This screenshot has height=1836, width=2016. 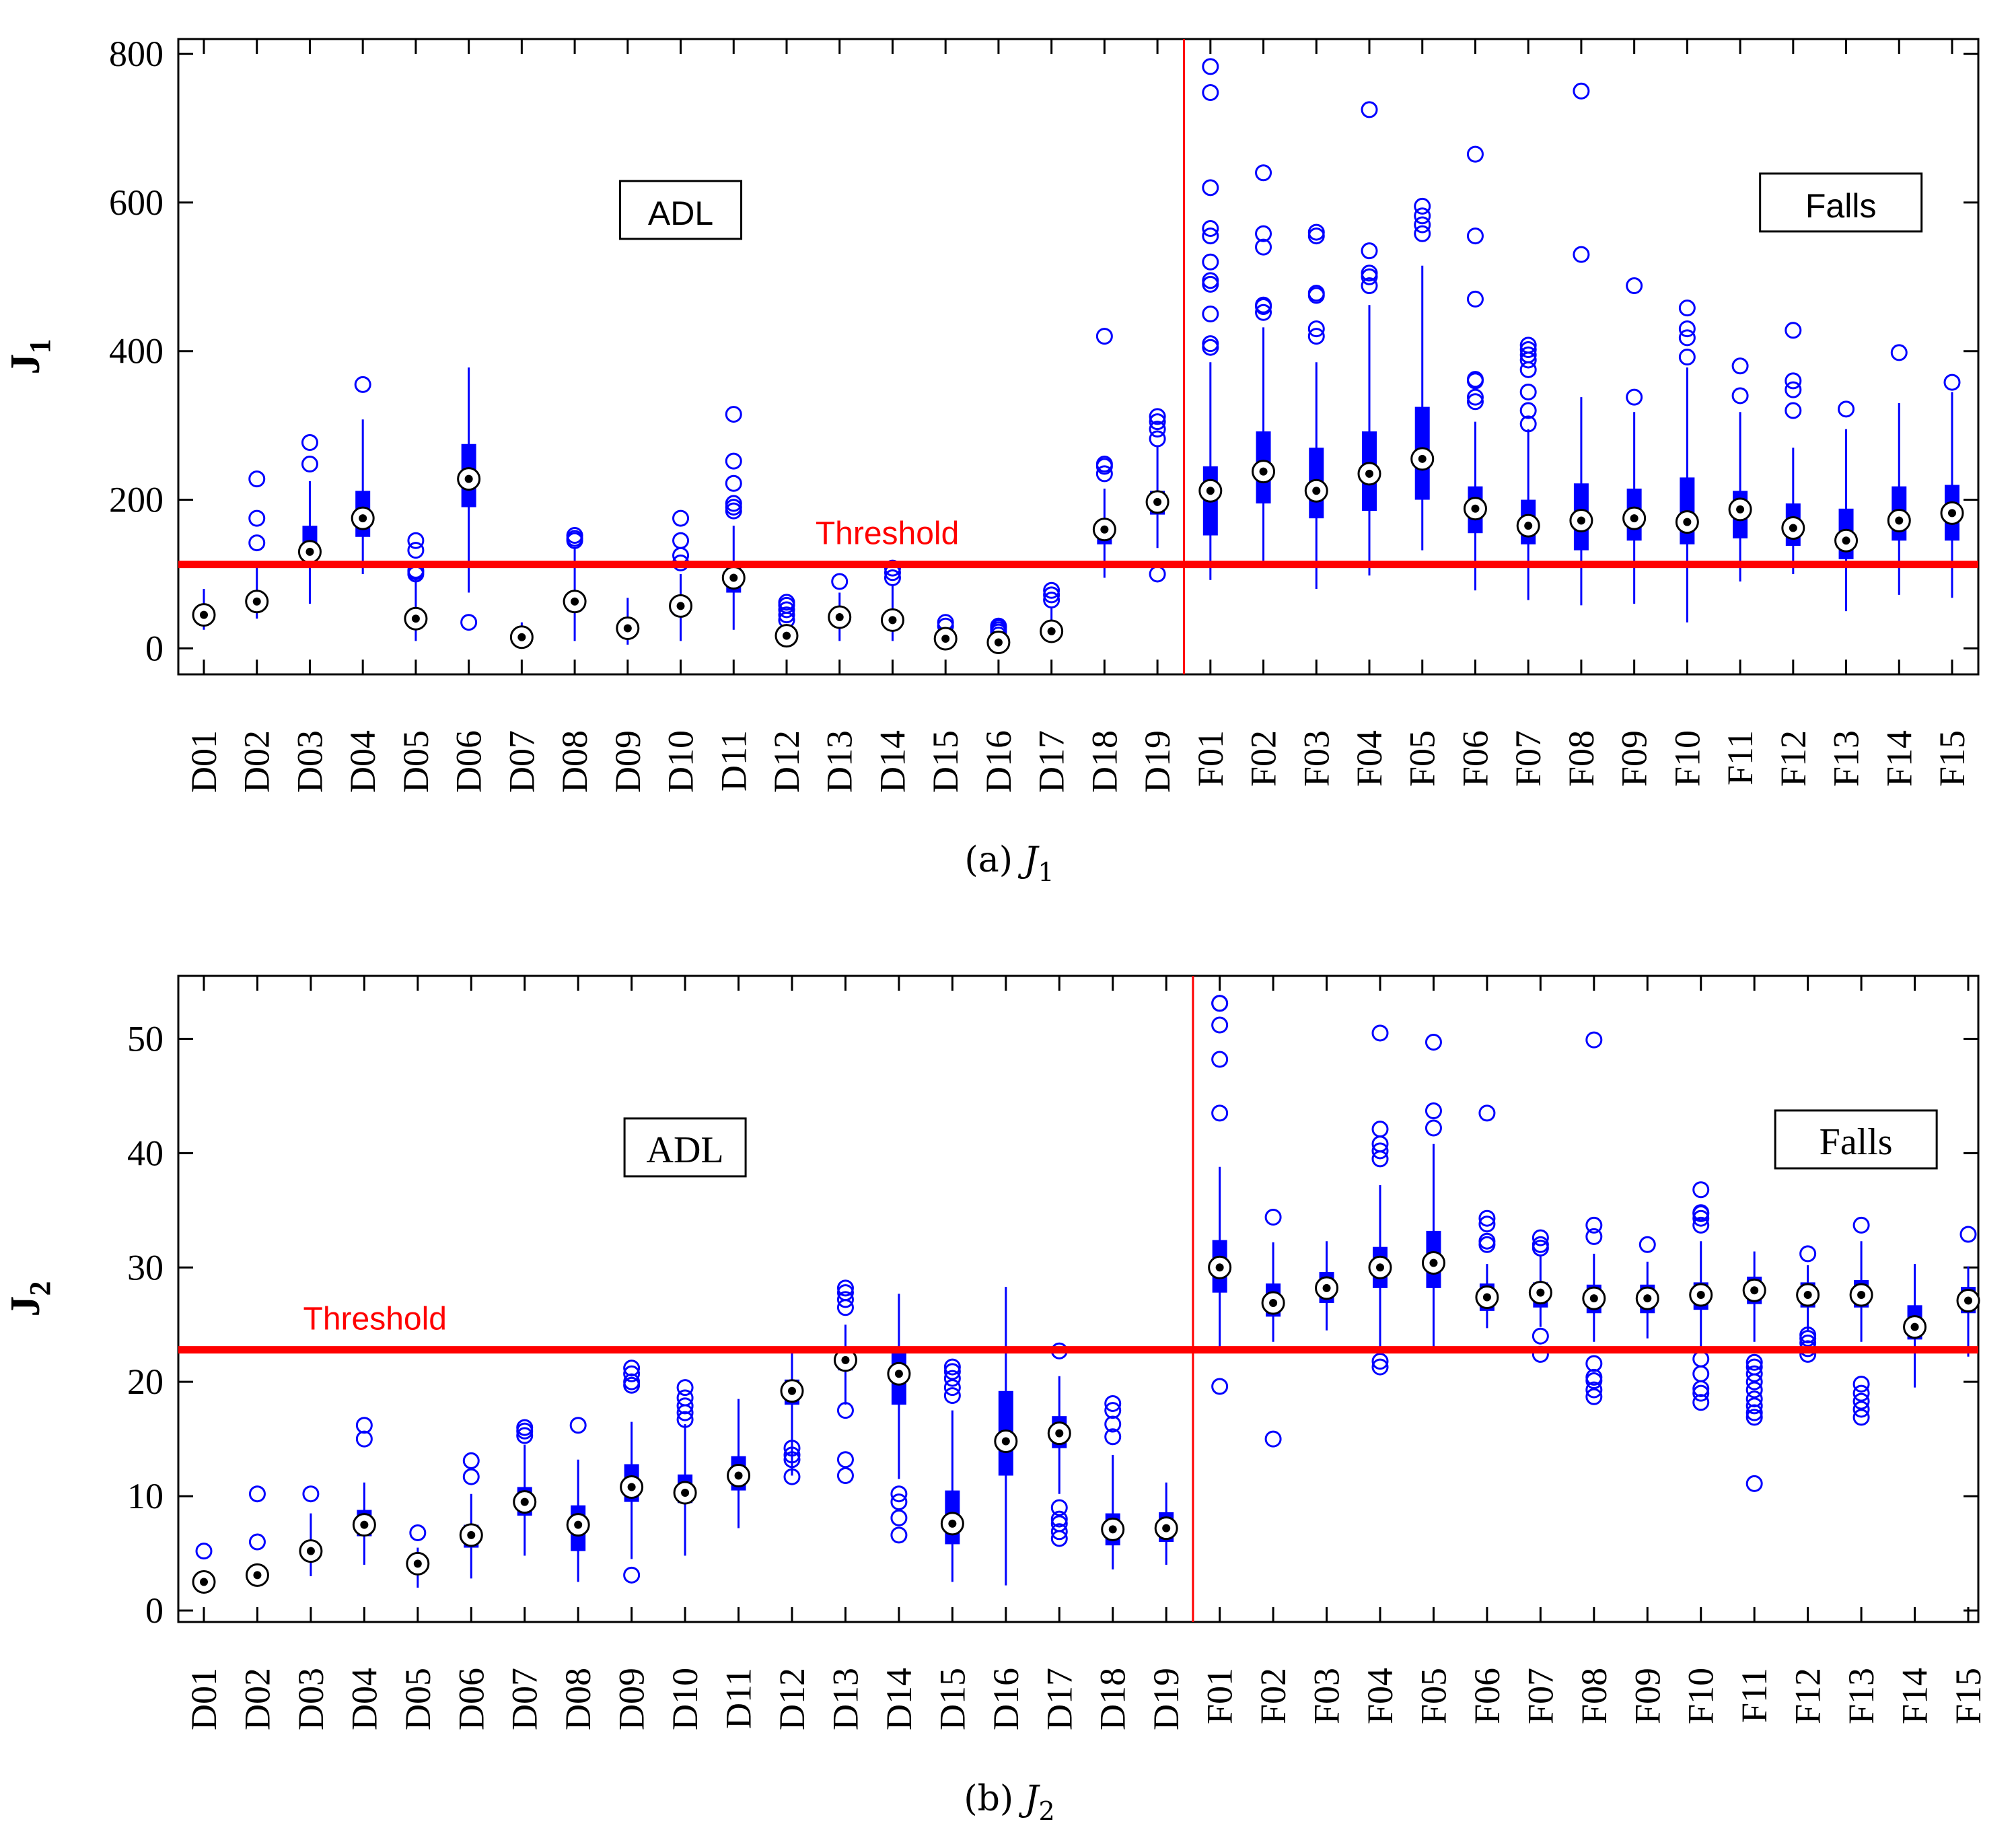 What do you see at coordinates (1952, 758) in the screenshot?
I see `x-tick-label: F15` at bounding box center [1952, 758].